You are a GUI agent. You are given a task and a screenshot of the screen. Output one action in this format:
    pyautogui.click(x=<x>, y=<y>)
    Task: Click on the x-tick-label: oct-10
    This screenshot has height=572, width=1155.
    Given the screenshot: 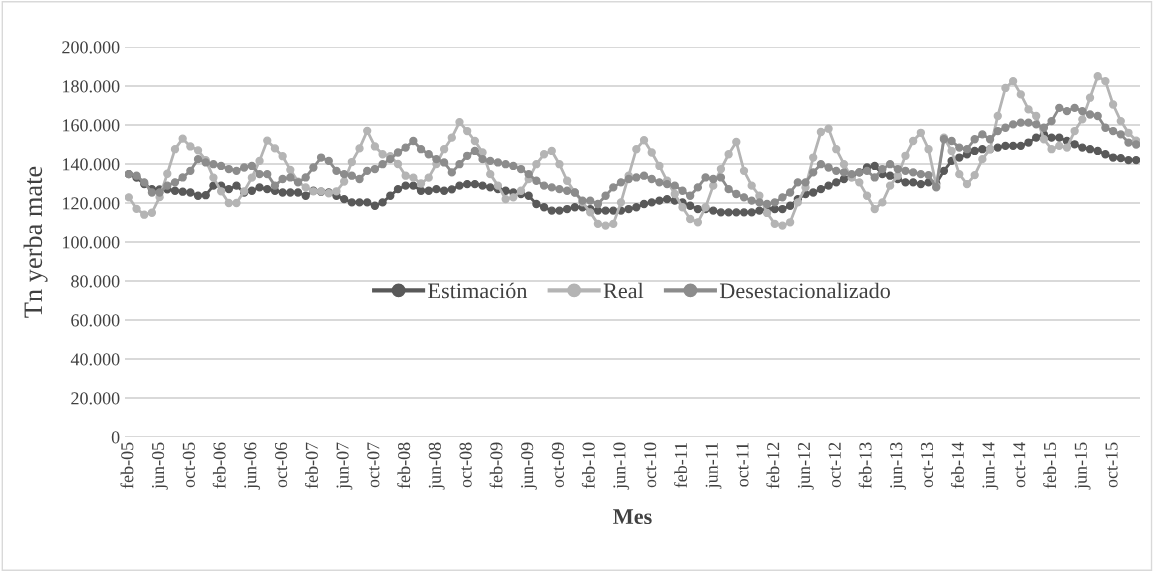 What is the action you would take?
    pyautogui.click(x=650, y=465)
    